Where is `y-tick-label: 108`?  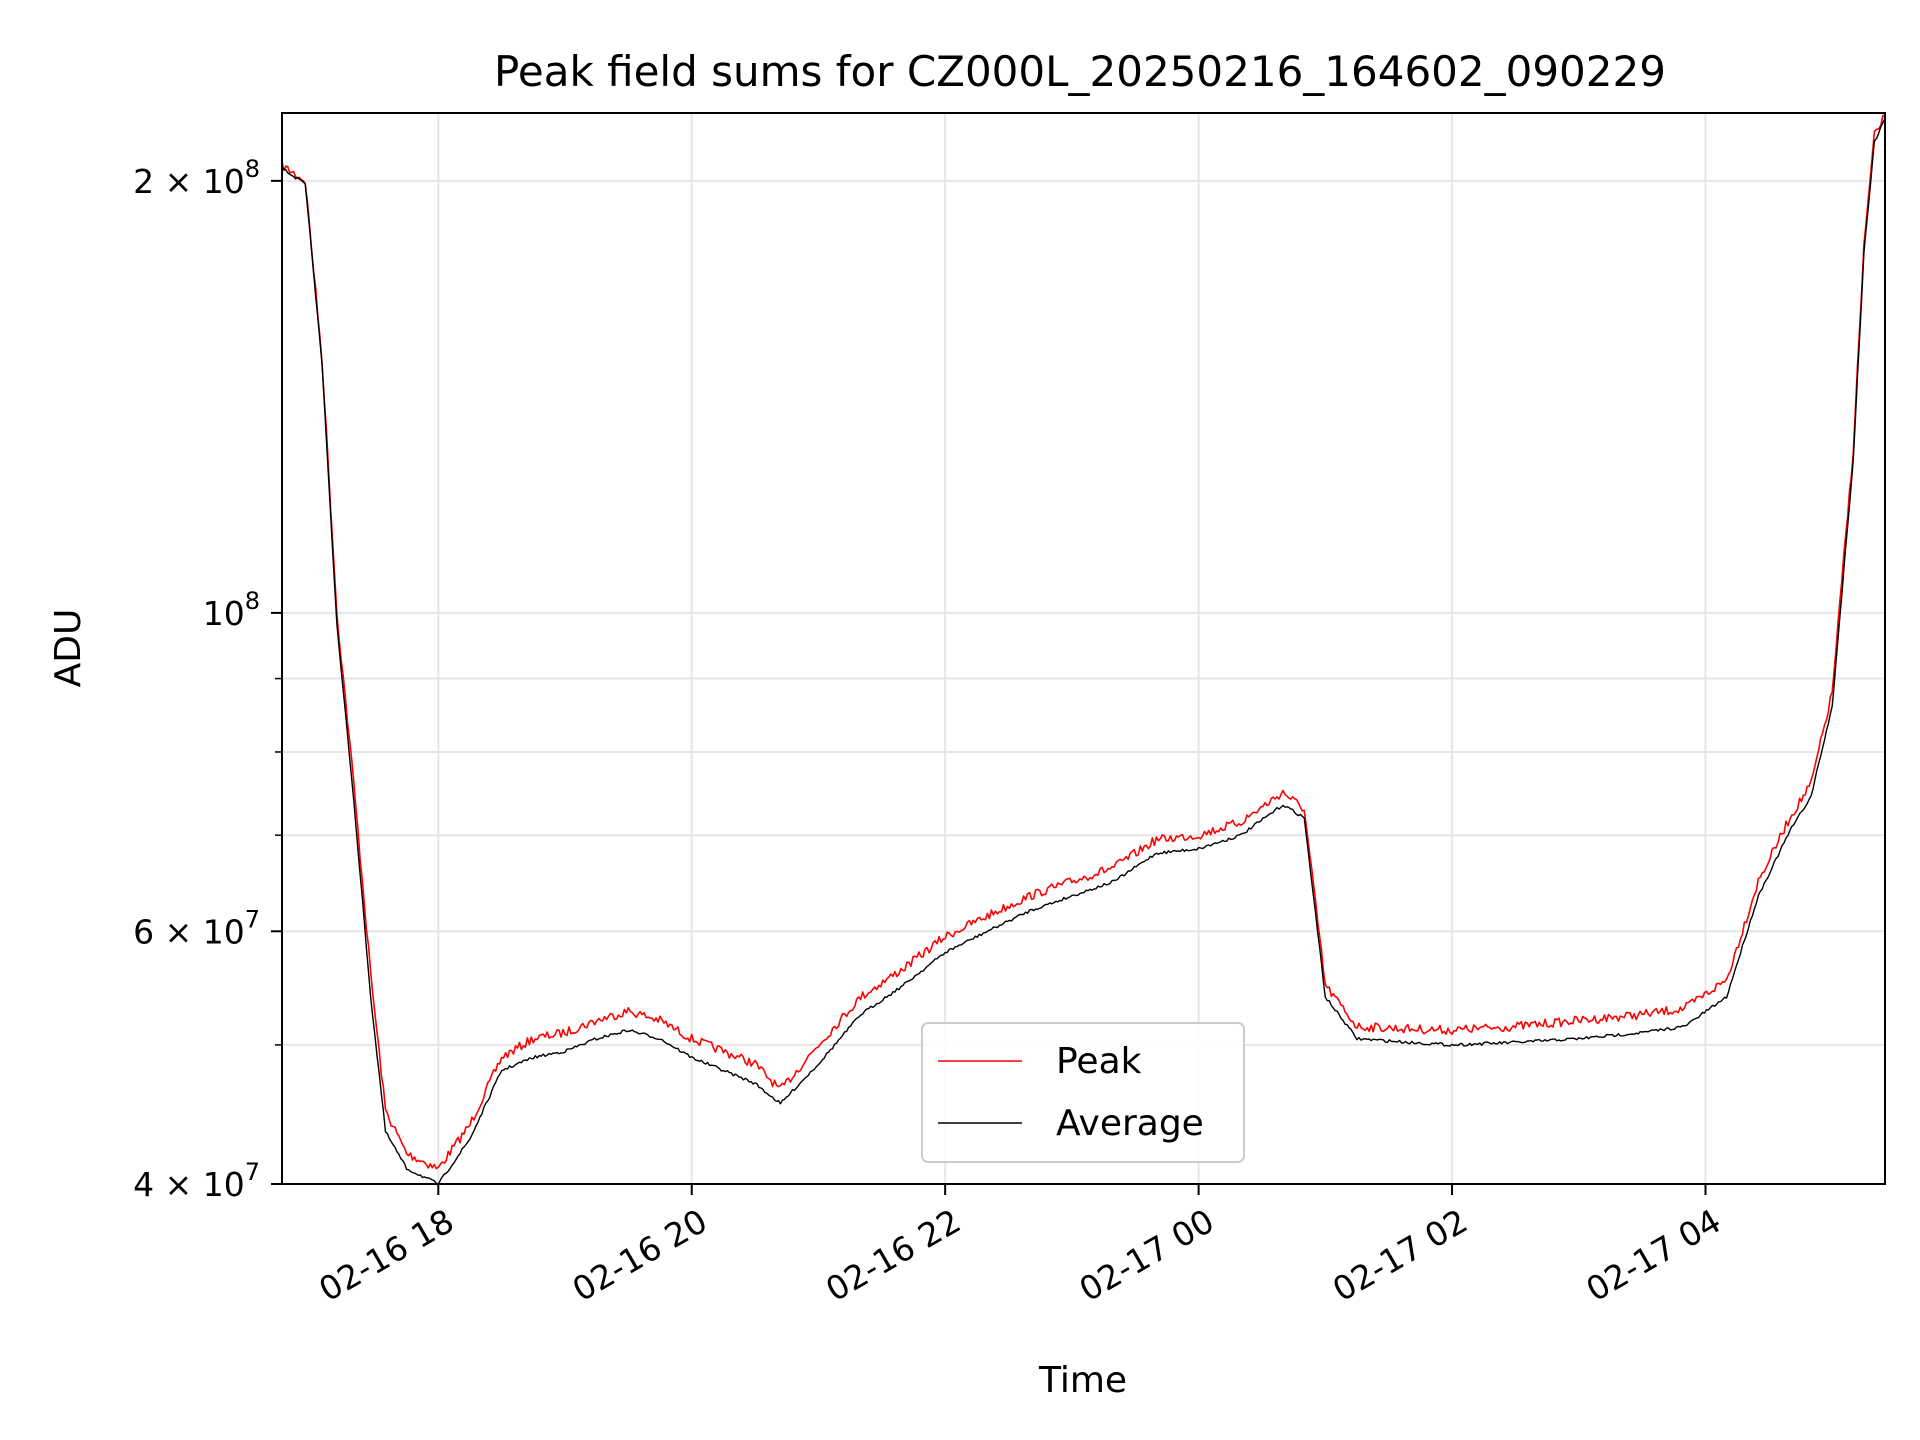
y-tick-label: 108 is located at coordinates (231, 610).